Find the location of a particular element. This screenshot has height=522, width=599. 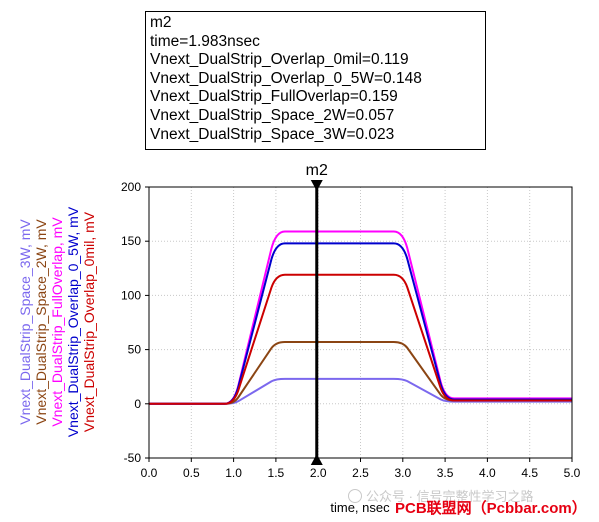

x-axis-label: time, nsec is located at coordinates (360, 507).